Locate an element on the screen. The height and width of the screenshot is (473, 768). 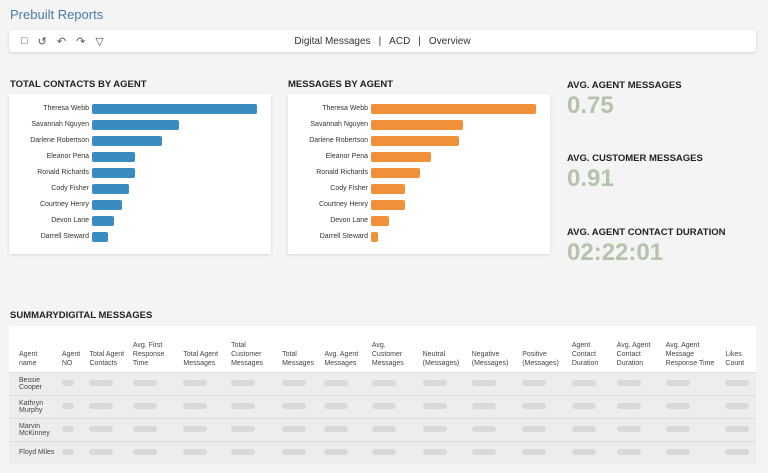
table-row: Bessie Cooper is located at coordinates (382, 383).